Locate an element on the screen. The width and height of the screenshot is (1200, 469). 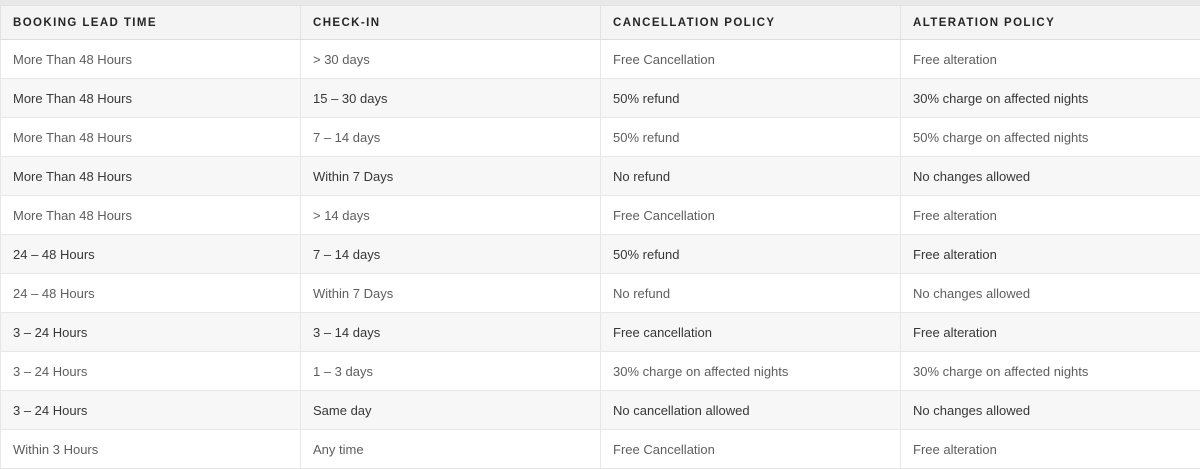
cell-check-in: > 14 days is located at coordinates (451, 215).